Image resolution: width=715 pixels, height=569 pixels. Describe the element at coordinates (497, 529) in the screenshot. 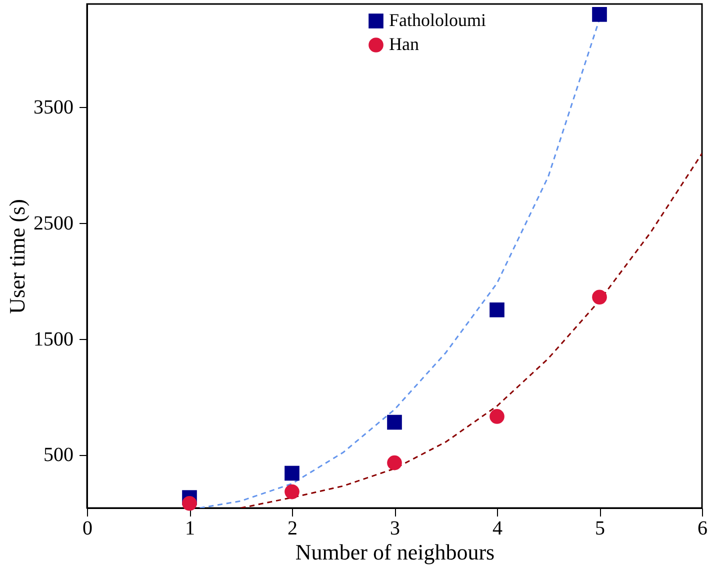

I see `x-tick-label: 4` at that location.